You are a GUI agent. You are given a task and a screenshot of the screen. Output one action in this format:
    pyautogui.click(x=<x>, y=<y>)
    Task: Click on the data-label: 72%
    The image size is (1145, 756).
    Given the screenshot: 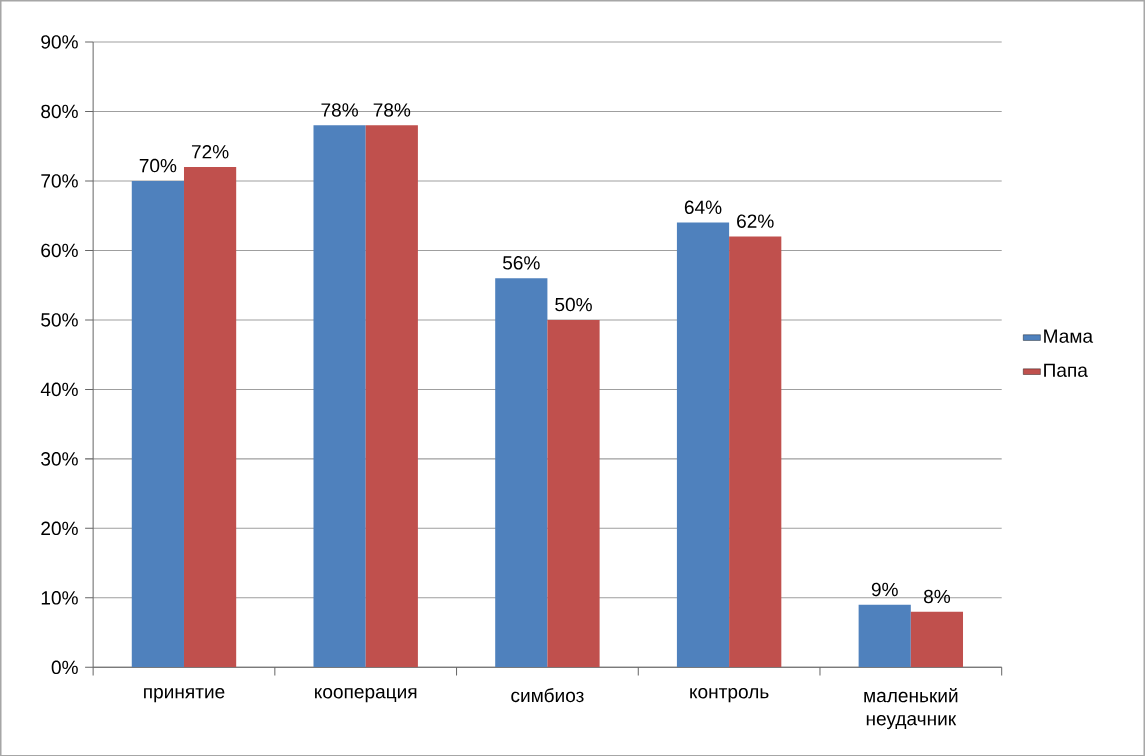 What is the action you would take?
    pyautogui.click(x=210, y=151)
    